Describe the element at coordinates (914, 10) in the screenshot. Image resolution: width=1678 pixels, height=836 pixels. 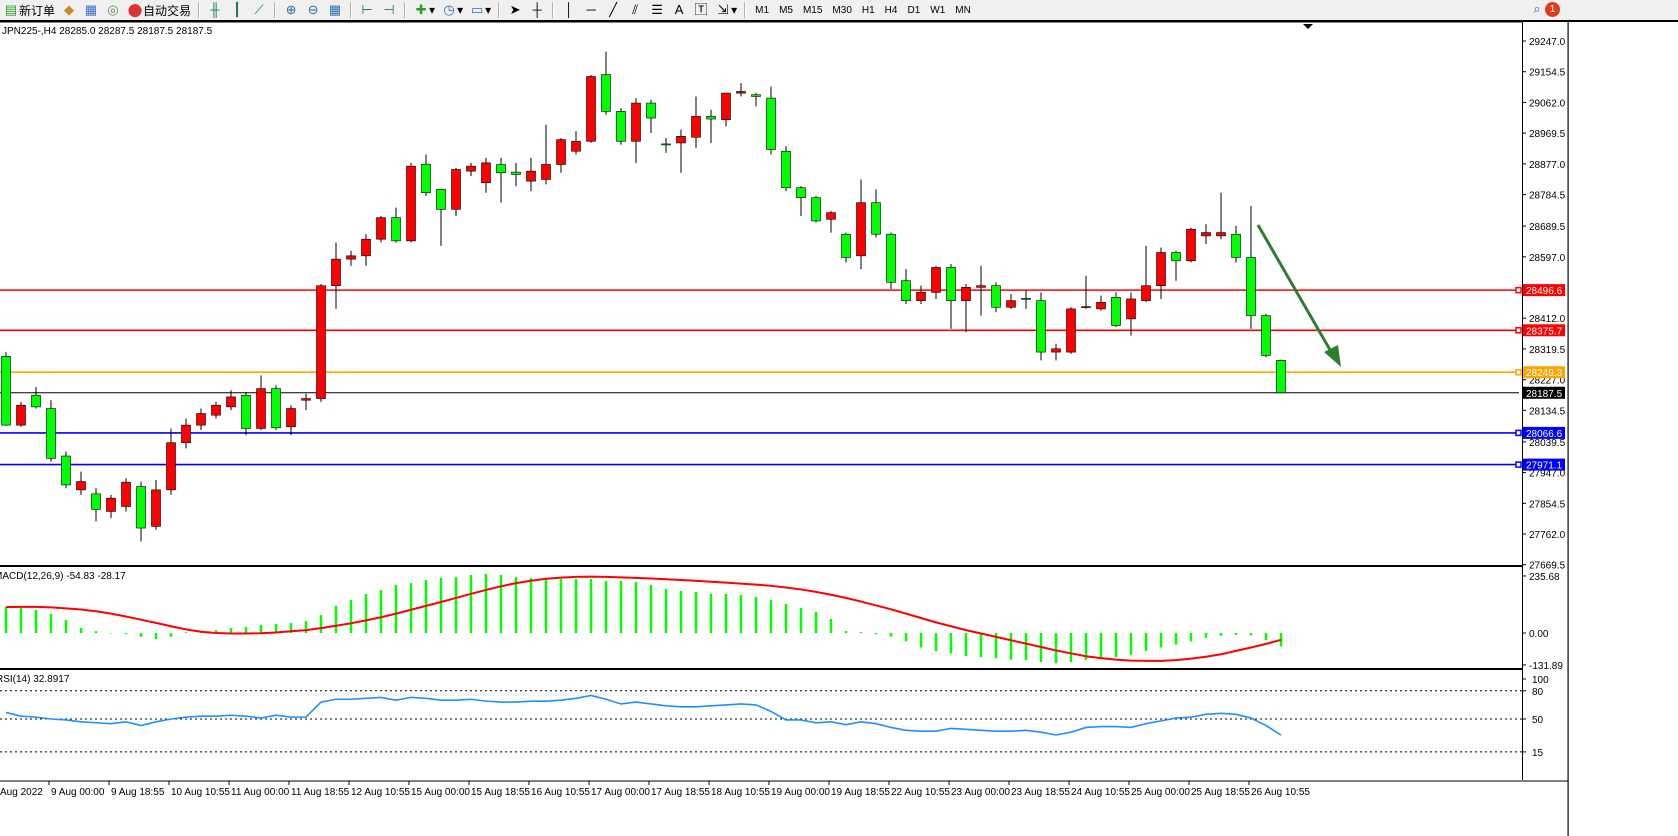
I see `timeframe-d1: D1` at that location.